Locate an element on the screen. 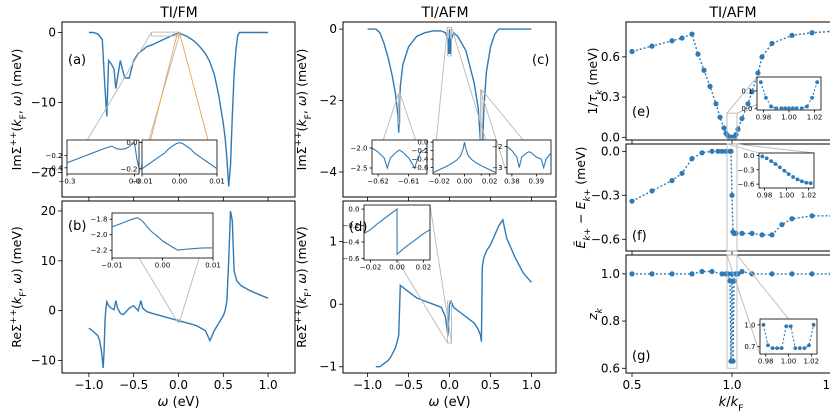 Image resolution: width=830 pixels, height=414 pixels. y-axis-label: Ẽk+ − Ek+ (meV) is located at coordinates (583, 198).